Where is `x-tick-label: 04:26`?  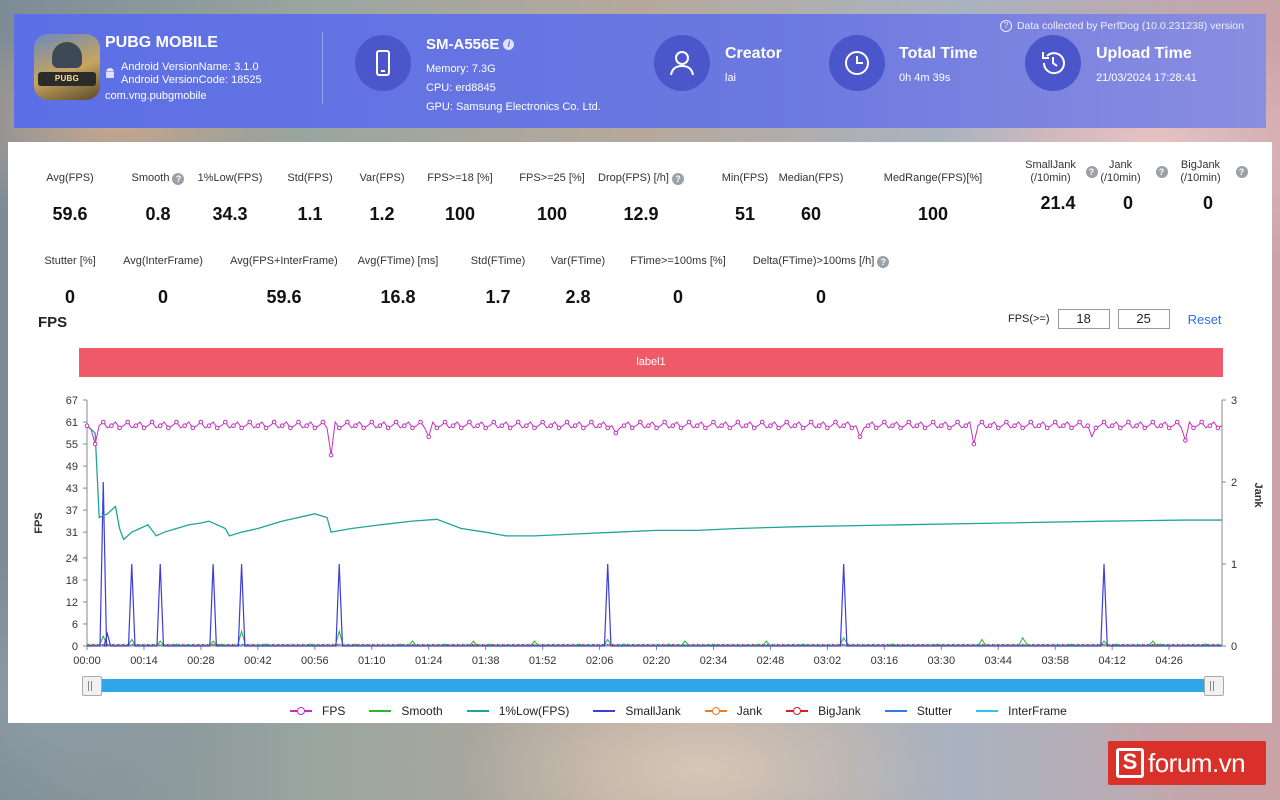 x-tick-label: 04:26 is located at coordinates (1169, 661).